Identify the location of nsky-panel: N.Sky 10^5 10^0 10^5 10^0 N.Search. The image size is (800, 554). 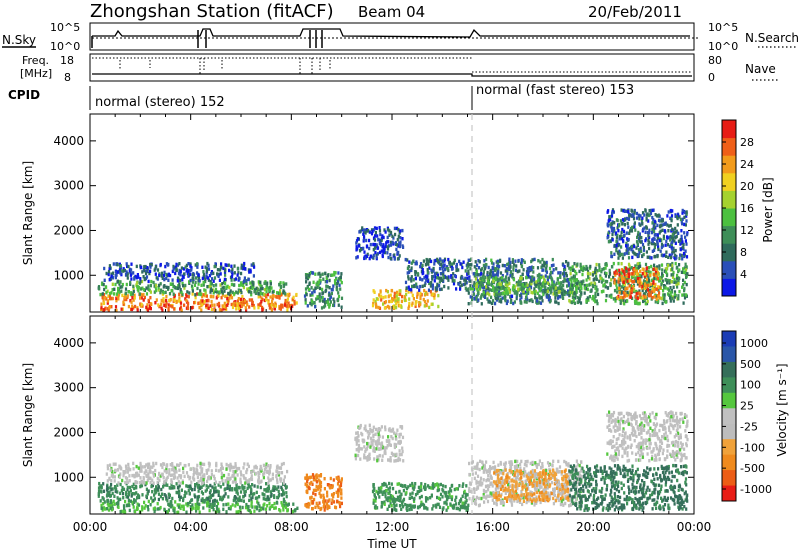
(400, 37).